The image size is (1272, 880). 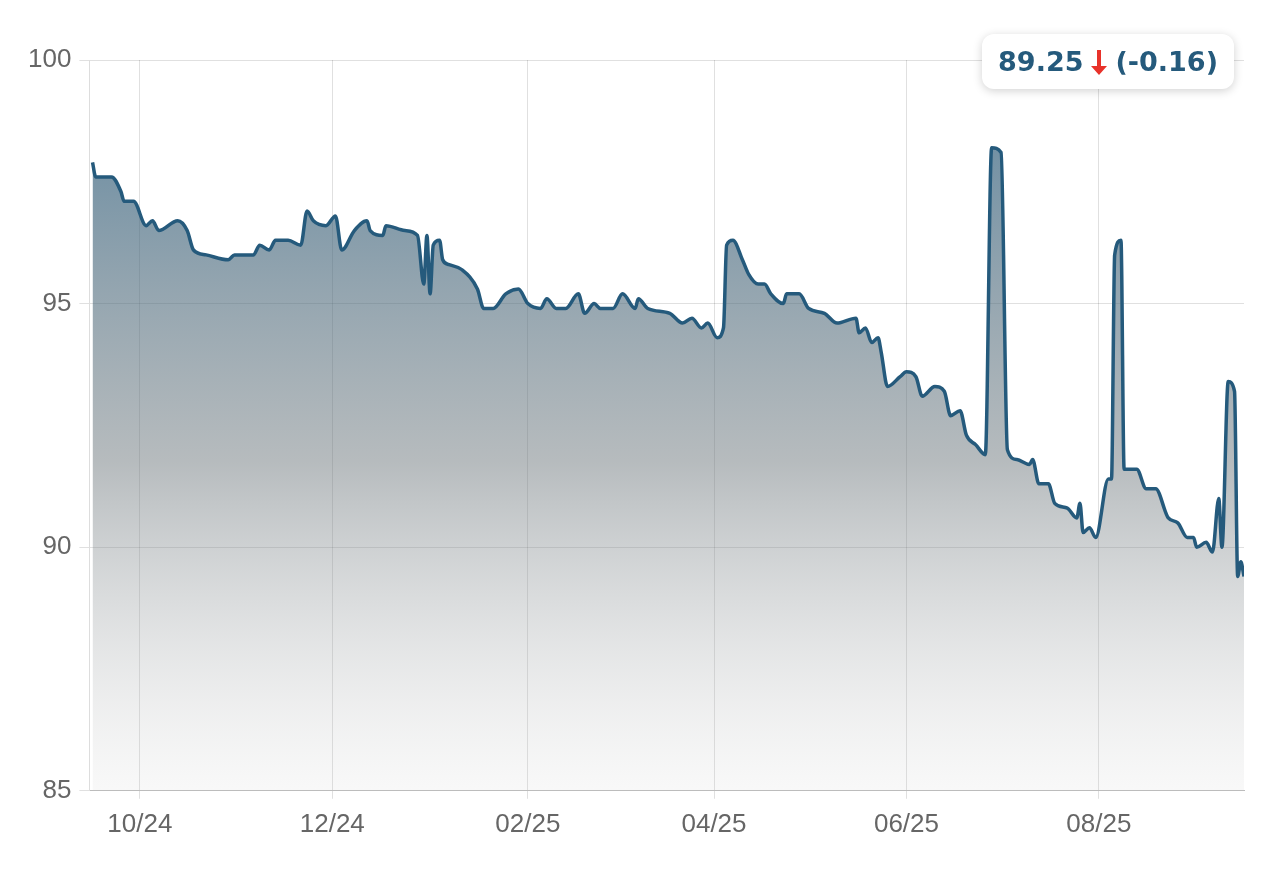 I want to click on y-tick-label: 90, so click(x=57, y=545).